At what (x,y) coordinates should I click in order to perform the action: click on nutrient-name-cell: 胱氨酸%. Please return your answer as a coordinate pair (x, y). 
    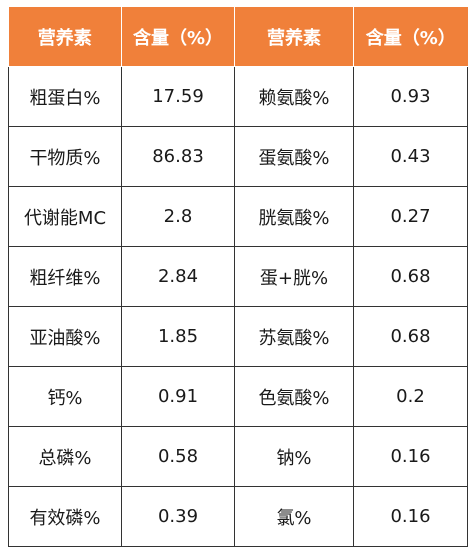
    Looking at the image, I should click on (294, 216).